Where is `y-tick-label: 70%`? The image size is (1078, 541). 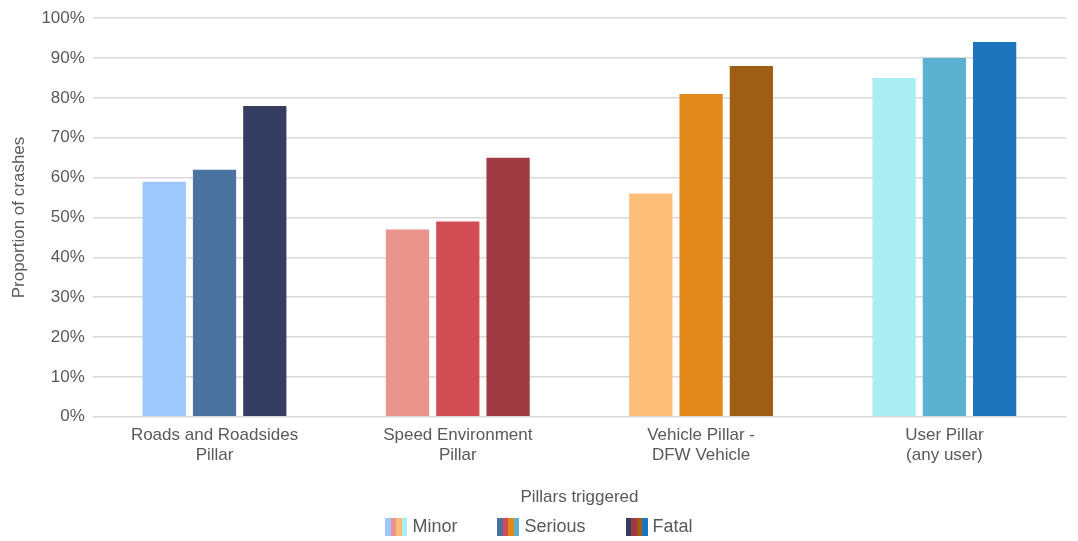 y-tick-label: 70% is located at coordinates (67, 137).